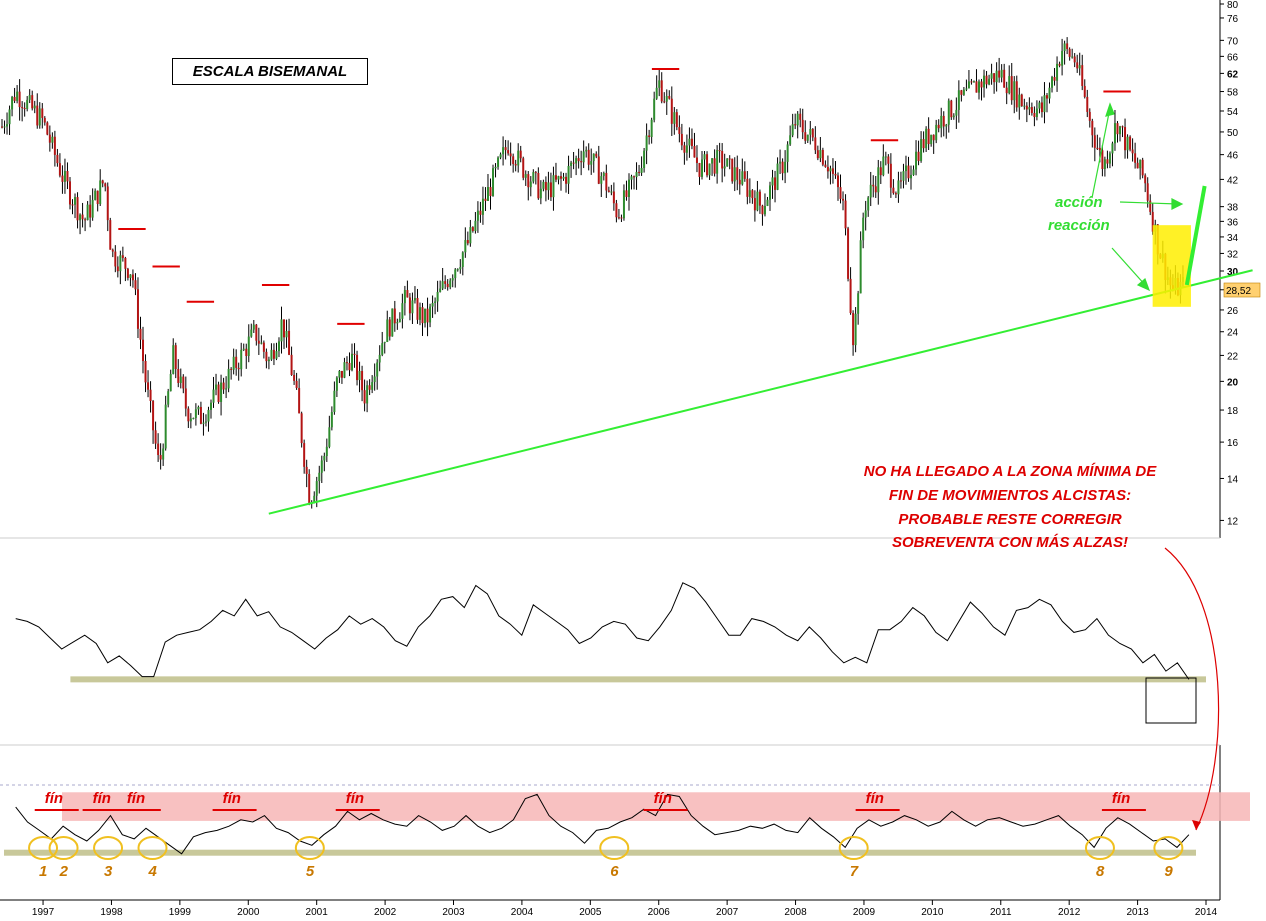 This screenshot has width=1266, height=921. I want to click on y-tick-label: 24, so click(1233, 333).